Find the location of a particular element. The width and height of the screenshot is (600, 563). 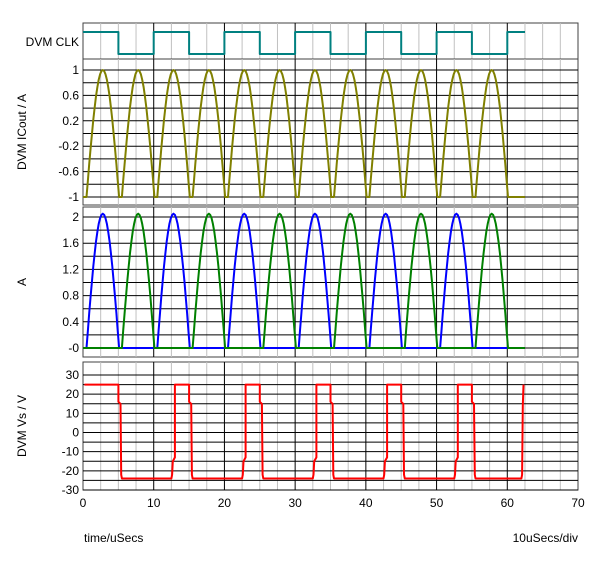

x-tick-label: 30 is located at coordinates (295, 503).